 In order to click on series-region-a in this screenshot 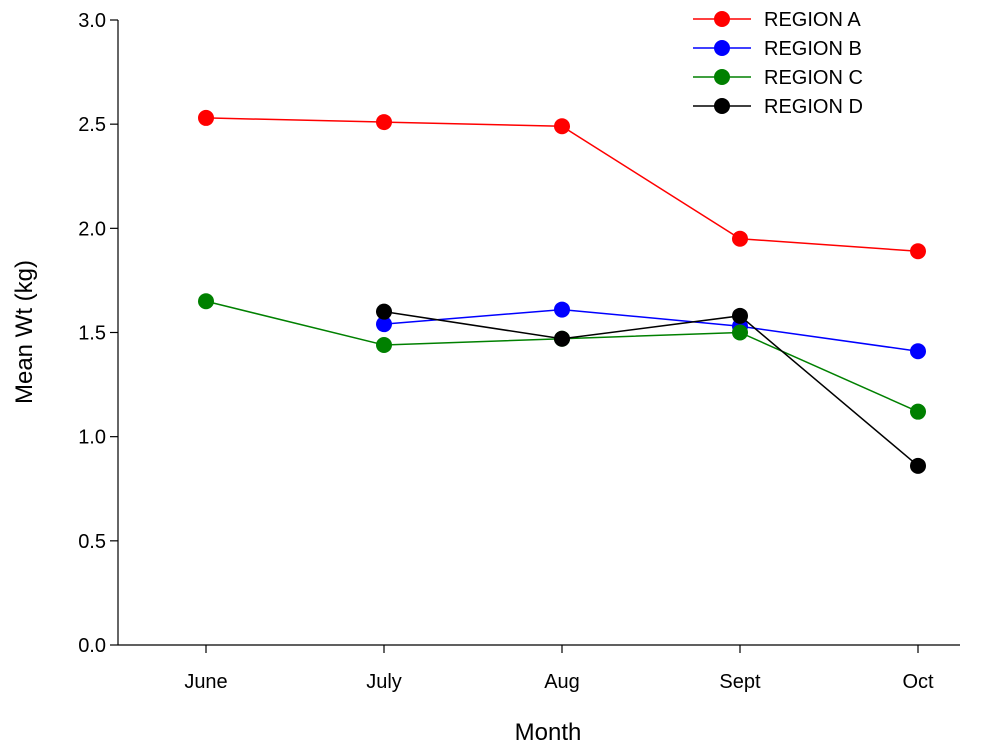, I will do `click(562, 184)`.